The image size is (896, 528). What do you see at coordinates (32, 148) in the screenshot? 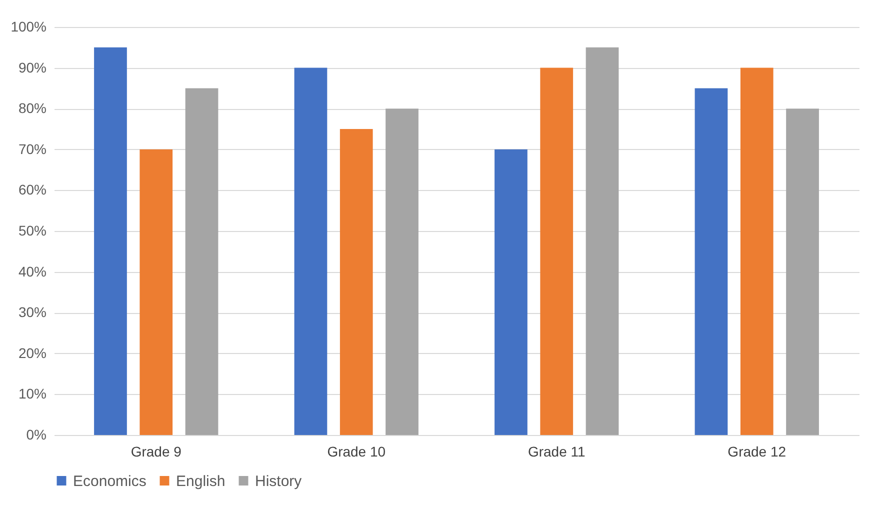
I see `y-tick-label: 70%` at bounding box center [32, 148].